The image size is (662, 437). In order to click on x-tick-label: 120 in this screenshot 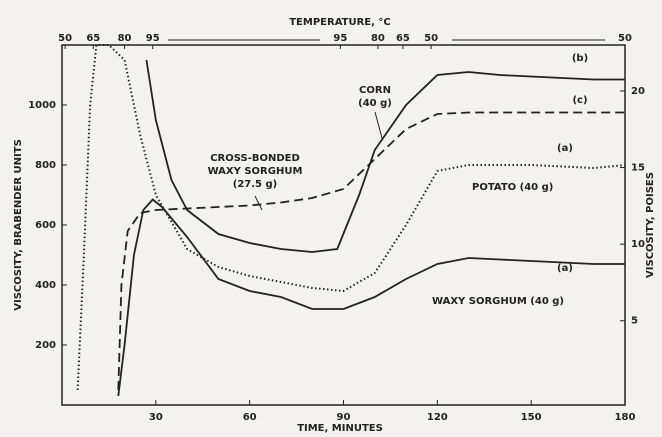, I will do `click(437, 417)`.